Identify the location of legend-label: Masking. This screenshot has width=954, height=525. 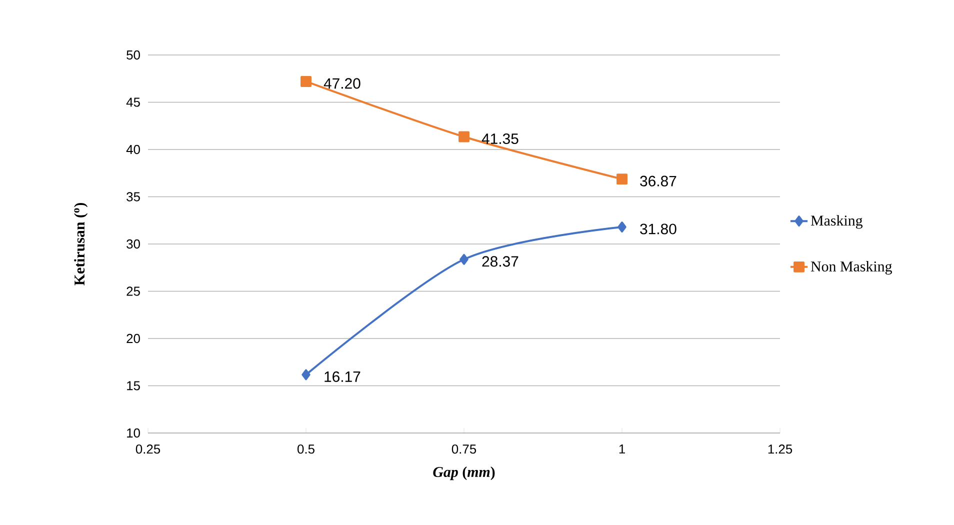
(836, 222).